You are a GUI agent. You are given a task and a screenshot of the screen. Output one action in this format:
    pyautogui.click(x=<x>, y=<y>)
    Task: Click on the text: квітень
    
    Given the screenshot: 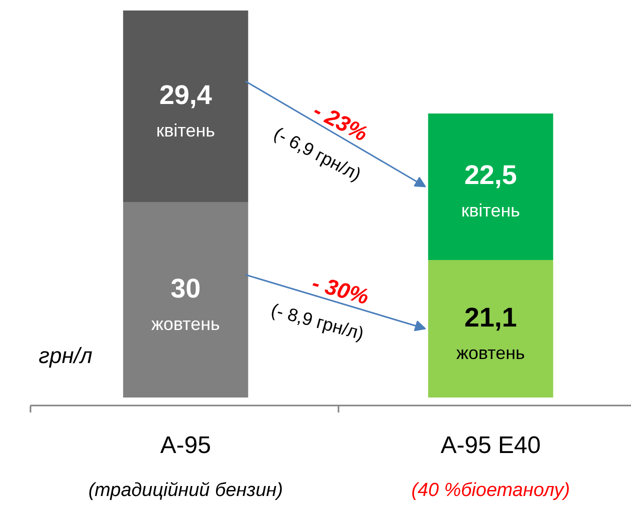 What is the action you would take?
    pyautogui.click(x=490, y=210)
    